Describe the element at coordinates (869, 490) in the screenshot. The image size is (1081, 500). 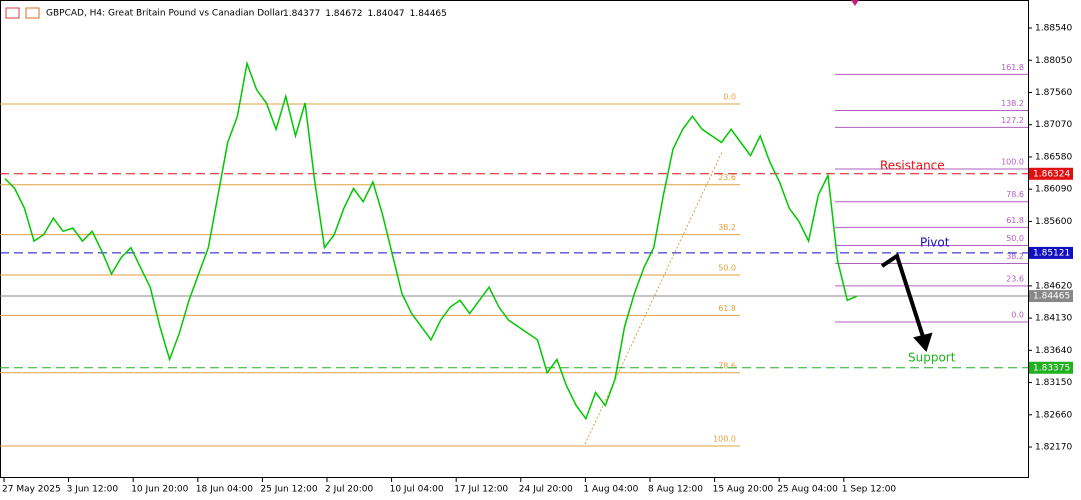
I see `x-tick-label: 1 Sep 12:00` at that location.